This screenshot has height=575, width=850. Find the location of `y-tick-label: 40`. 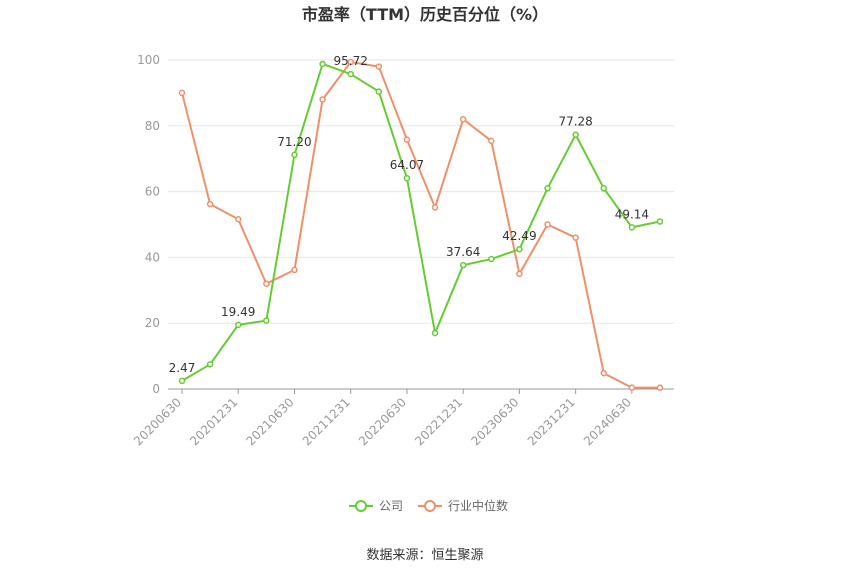

y-tick-label: 40 is located at coordinates (152, 257).